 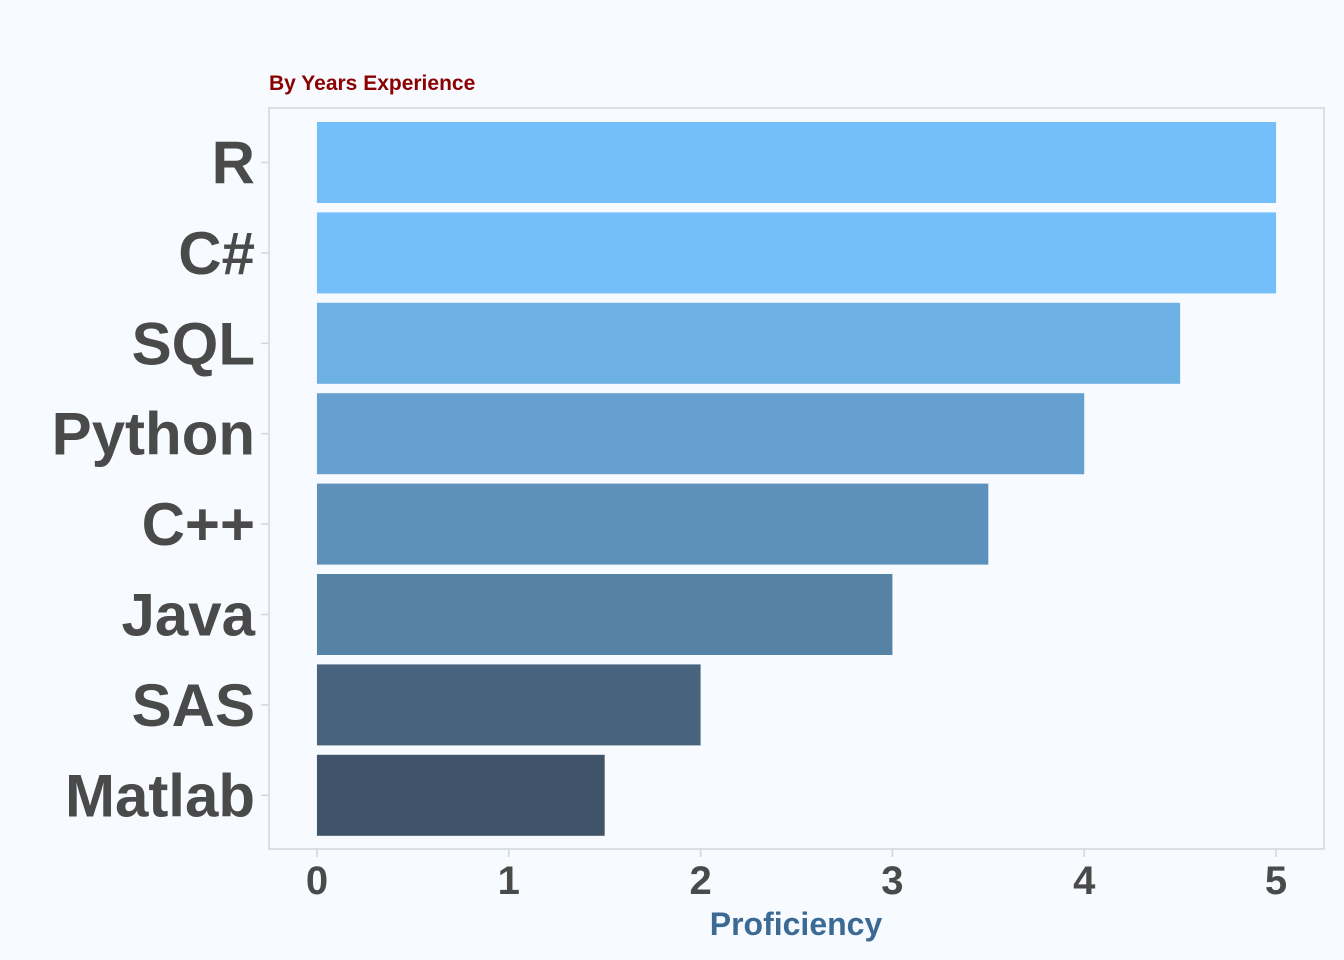 What do you see at coordinates (508, 705) in the screenshot?
I see `bar-sas` at bounding box center [508, 705].